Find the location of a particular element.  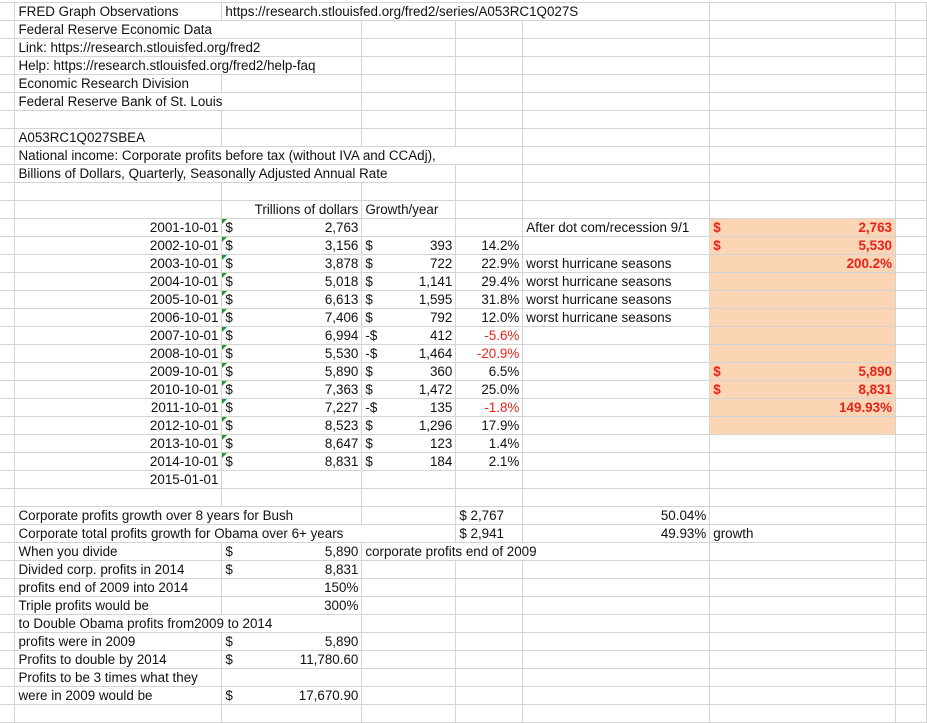

cell-date: 2001-10-01 is located at coordinates (118, 227).